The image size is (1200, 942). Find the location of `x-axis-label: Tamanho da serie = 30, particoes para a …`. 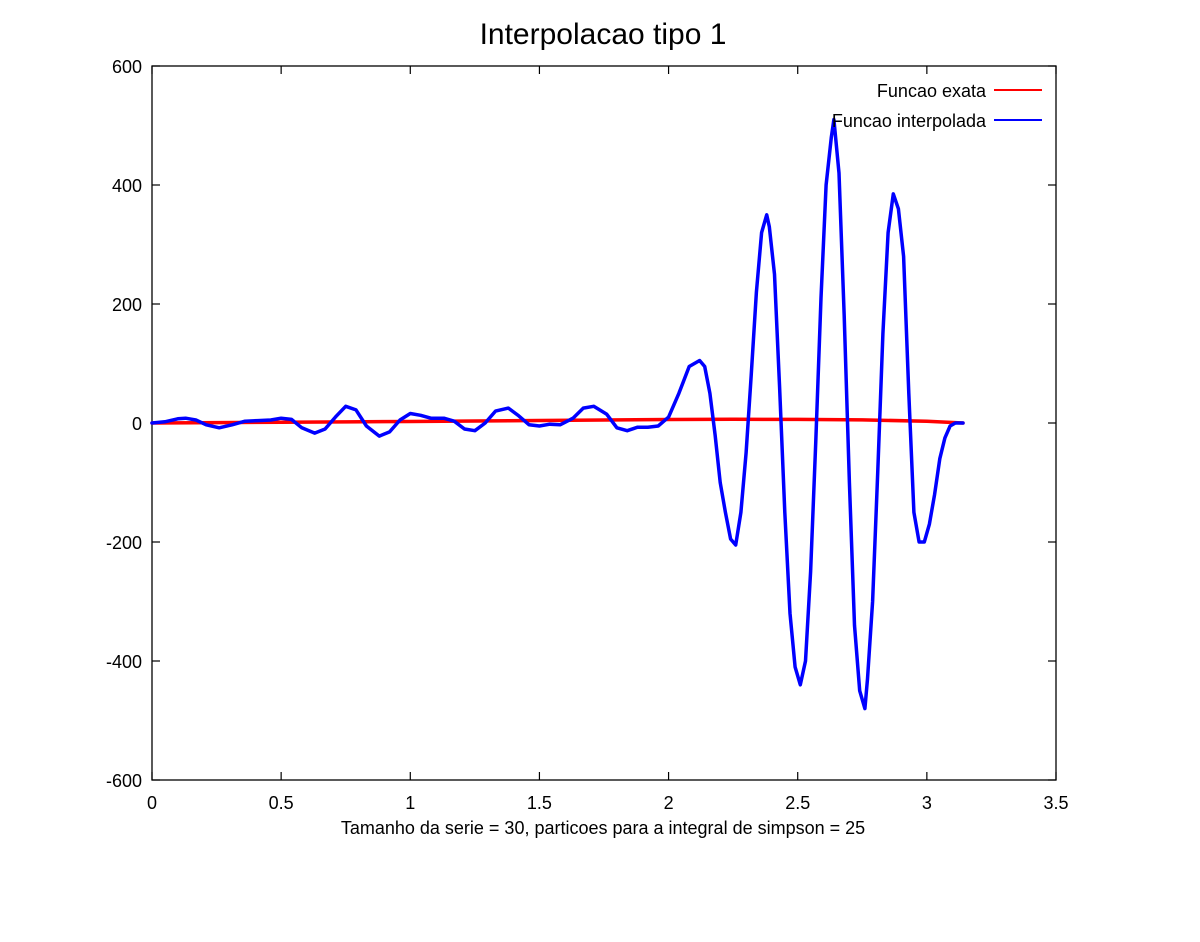

x-axis-label: Tamanho da serie = 30, particoes para a … is located at coordinates (603, 828).